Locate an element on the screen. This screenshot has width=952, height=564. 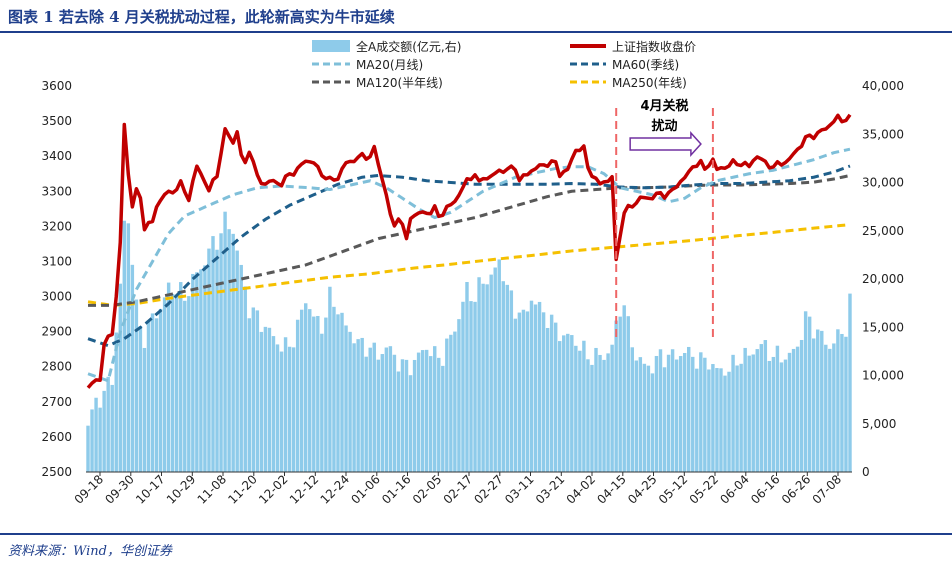
legend-label-close: 上证指数收盘价 is located at coordinates (654, 46).